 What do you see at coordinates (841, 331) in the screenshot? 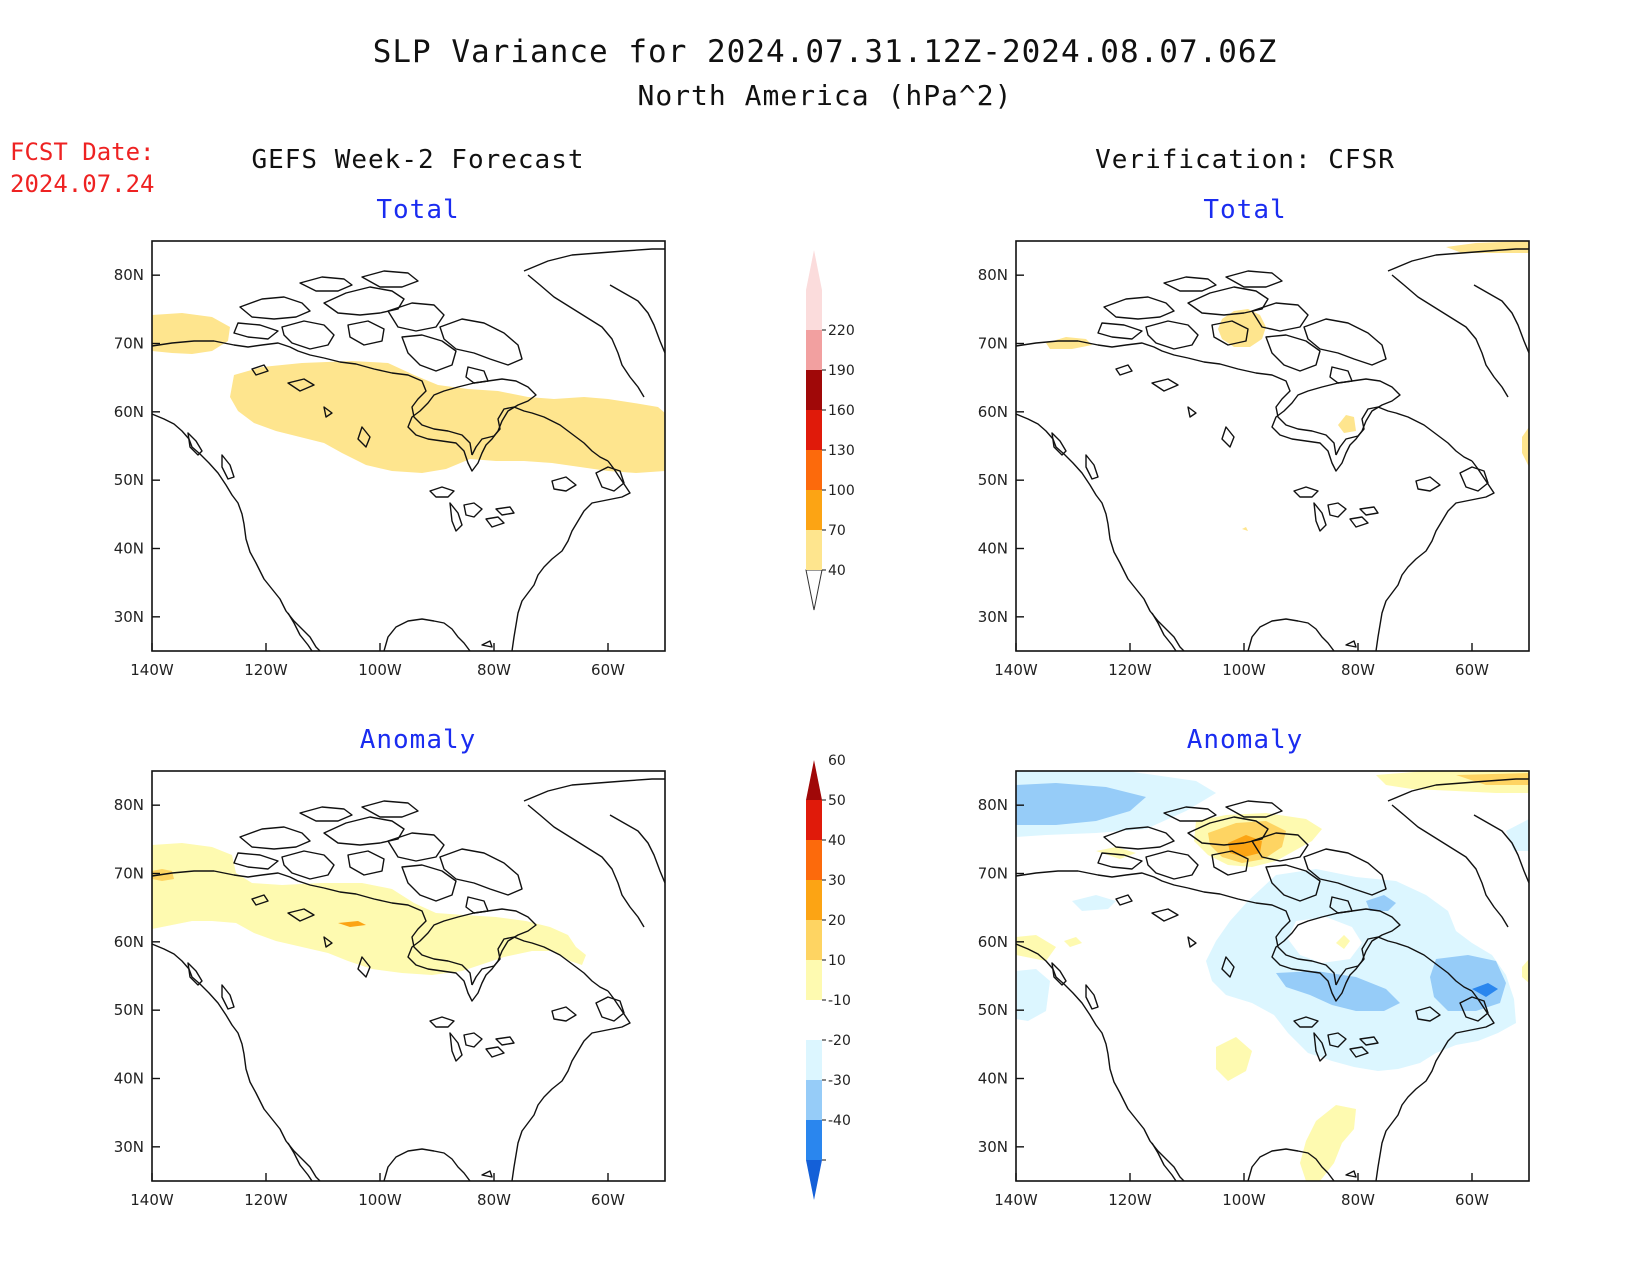
I see `colorbar-level-label: 220` at bounding box center [841, 331].